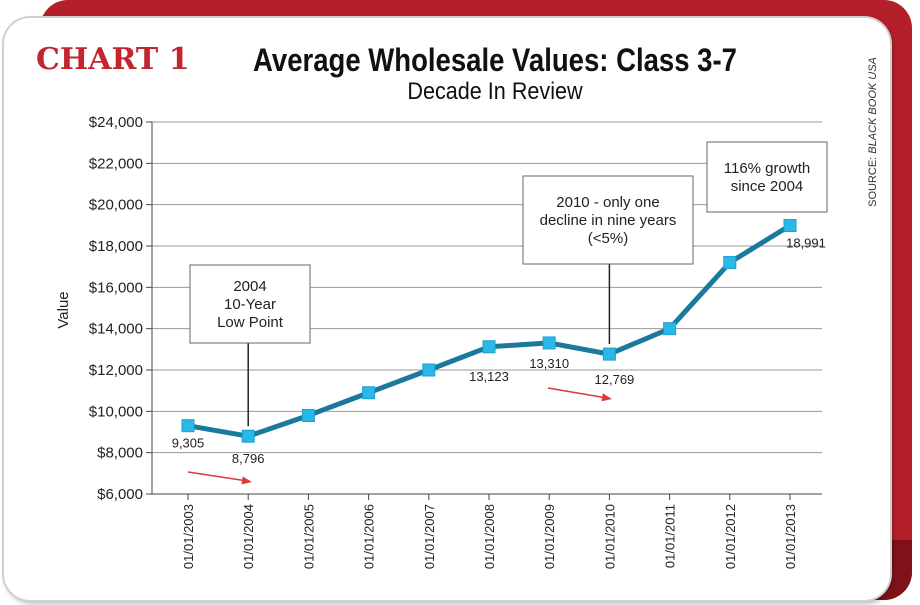  What do you see at coordinates (670, 536) in the screenshot?
I see `x-tick-label: 01/01/2011` at bounding box center [670, 536].